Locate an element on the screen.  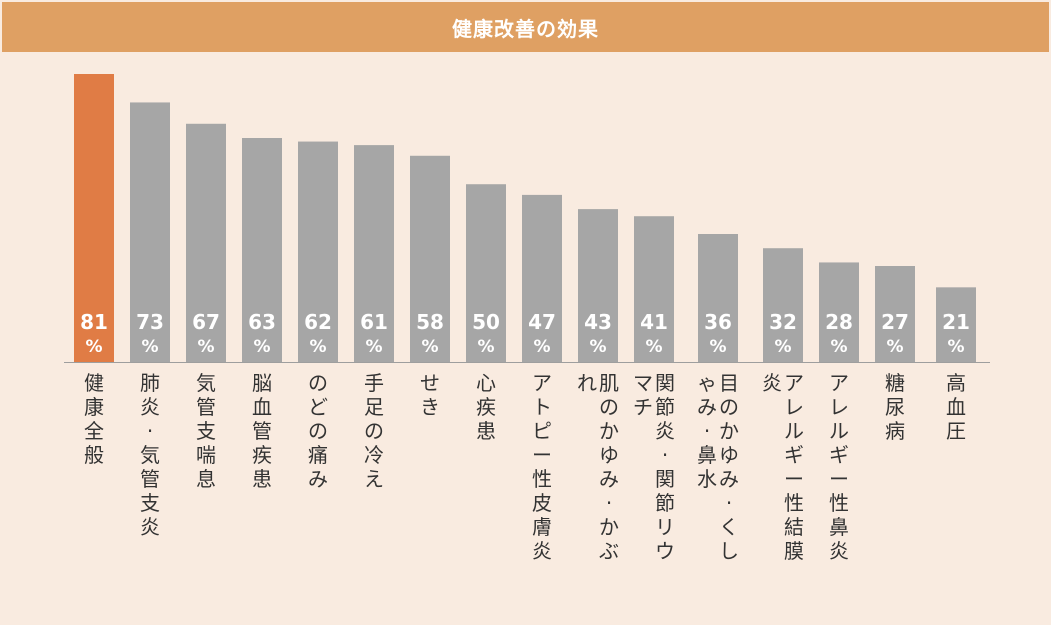
category-label: 脳血管疾患 is located at coordinates (262, 431).